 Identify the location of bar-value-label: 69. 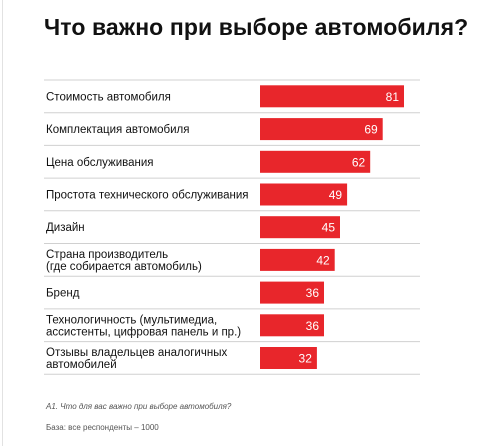
(371, 130).